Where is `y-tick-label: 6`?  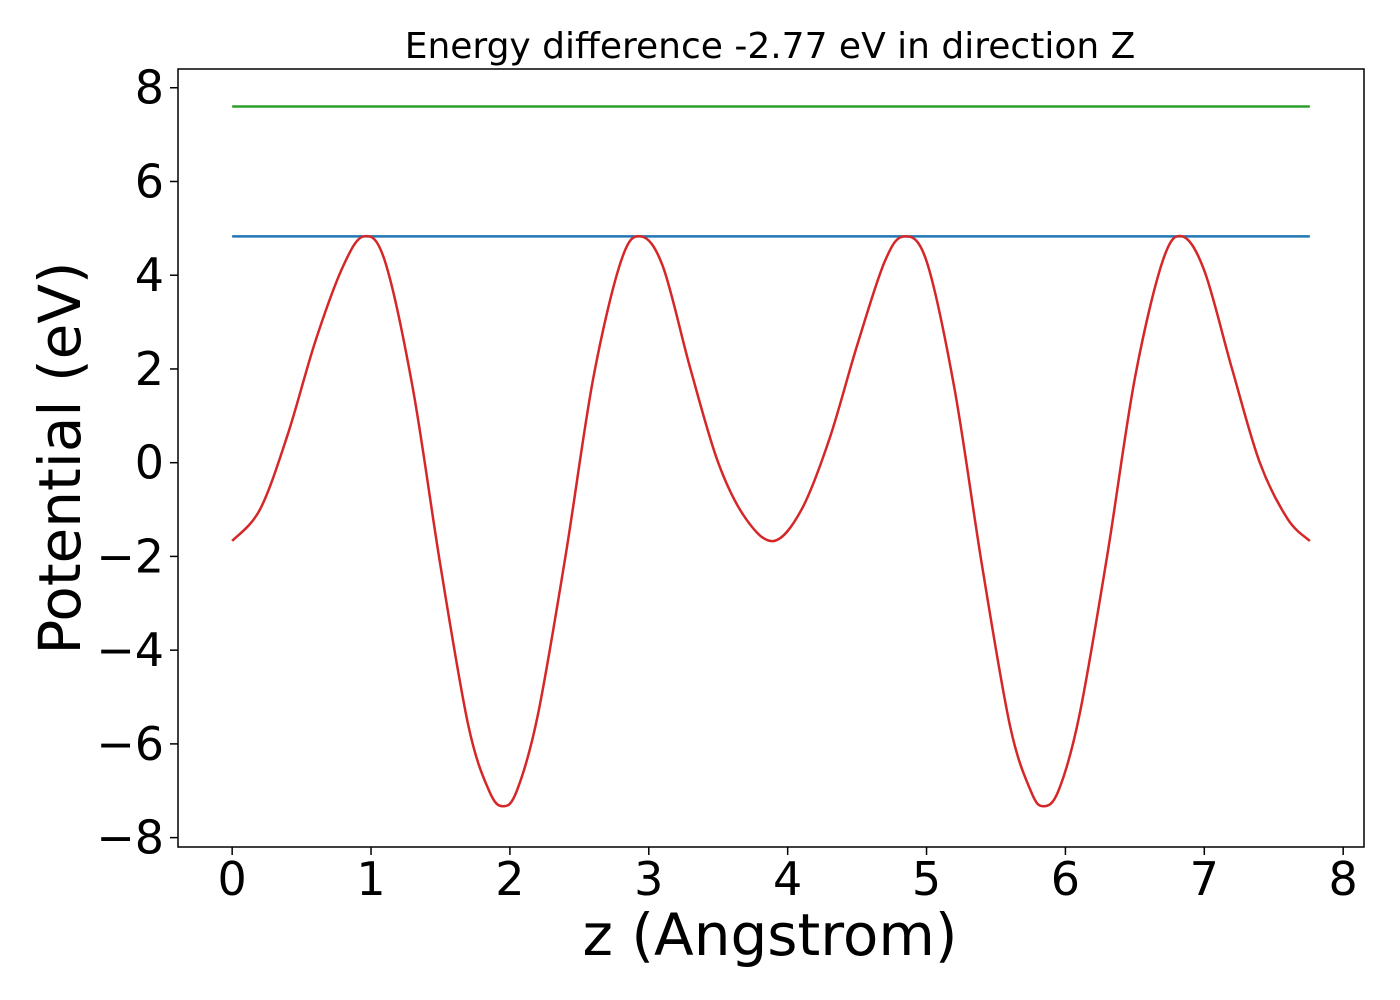 y-tick-label: 6 is located at coordinates (149, 181).